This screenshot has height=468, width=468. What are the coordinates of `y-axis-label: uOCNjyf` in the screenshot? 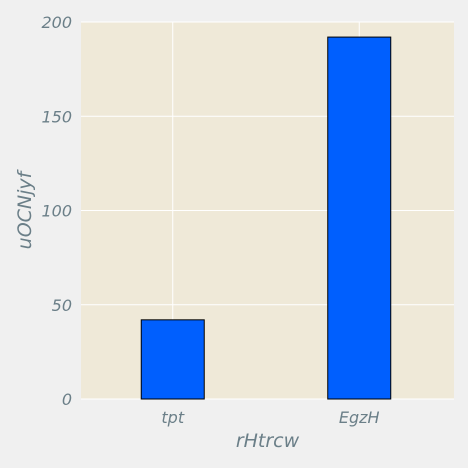 It's located at (25, 208).